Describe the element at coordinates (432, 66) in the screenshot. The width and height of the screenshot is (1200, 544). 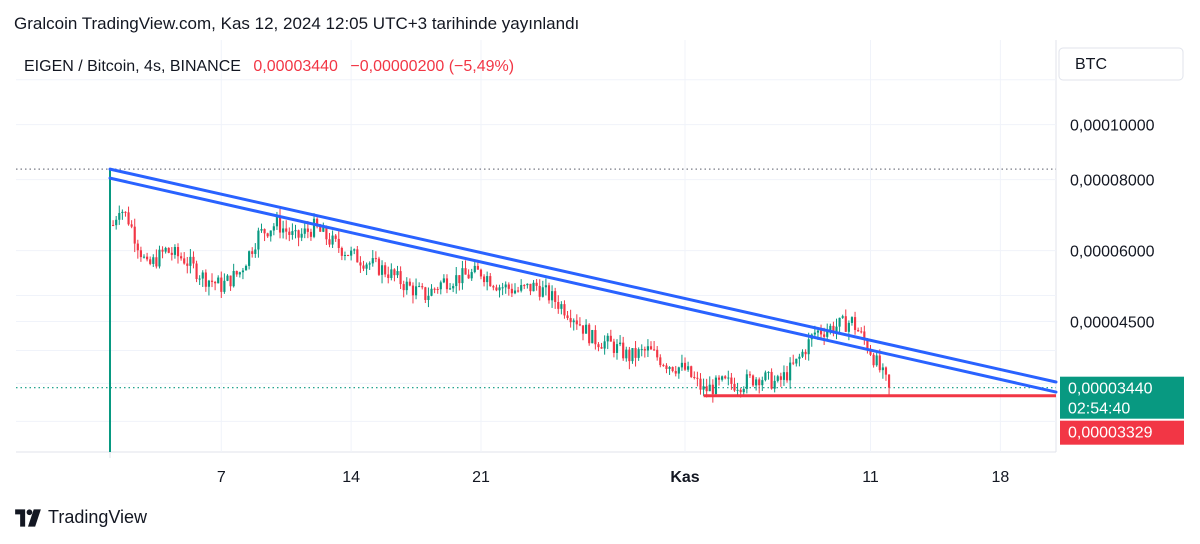
I see `legend-change: −0,00000200 (−5,49%)` at that location.